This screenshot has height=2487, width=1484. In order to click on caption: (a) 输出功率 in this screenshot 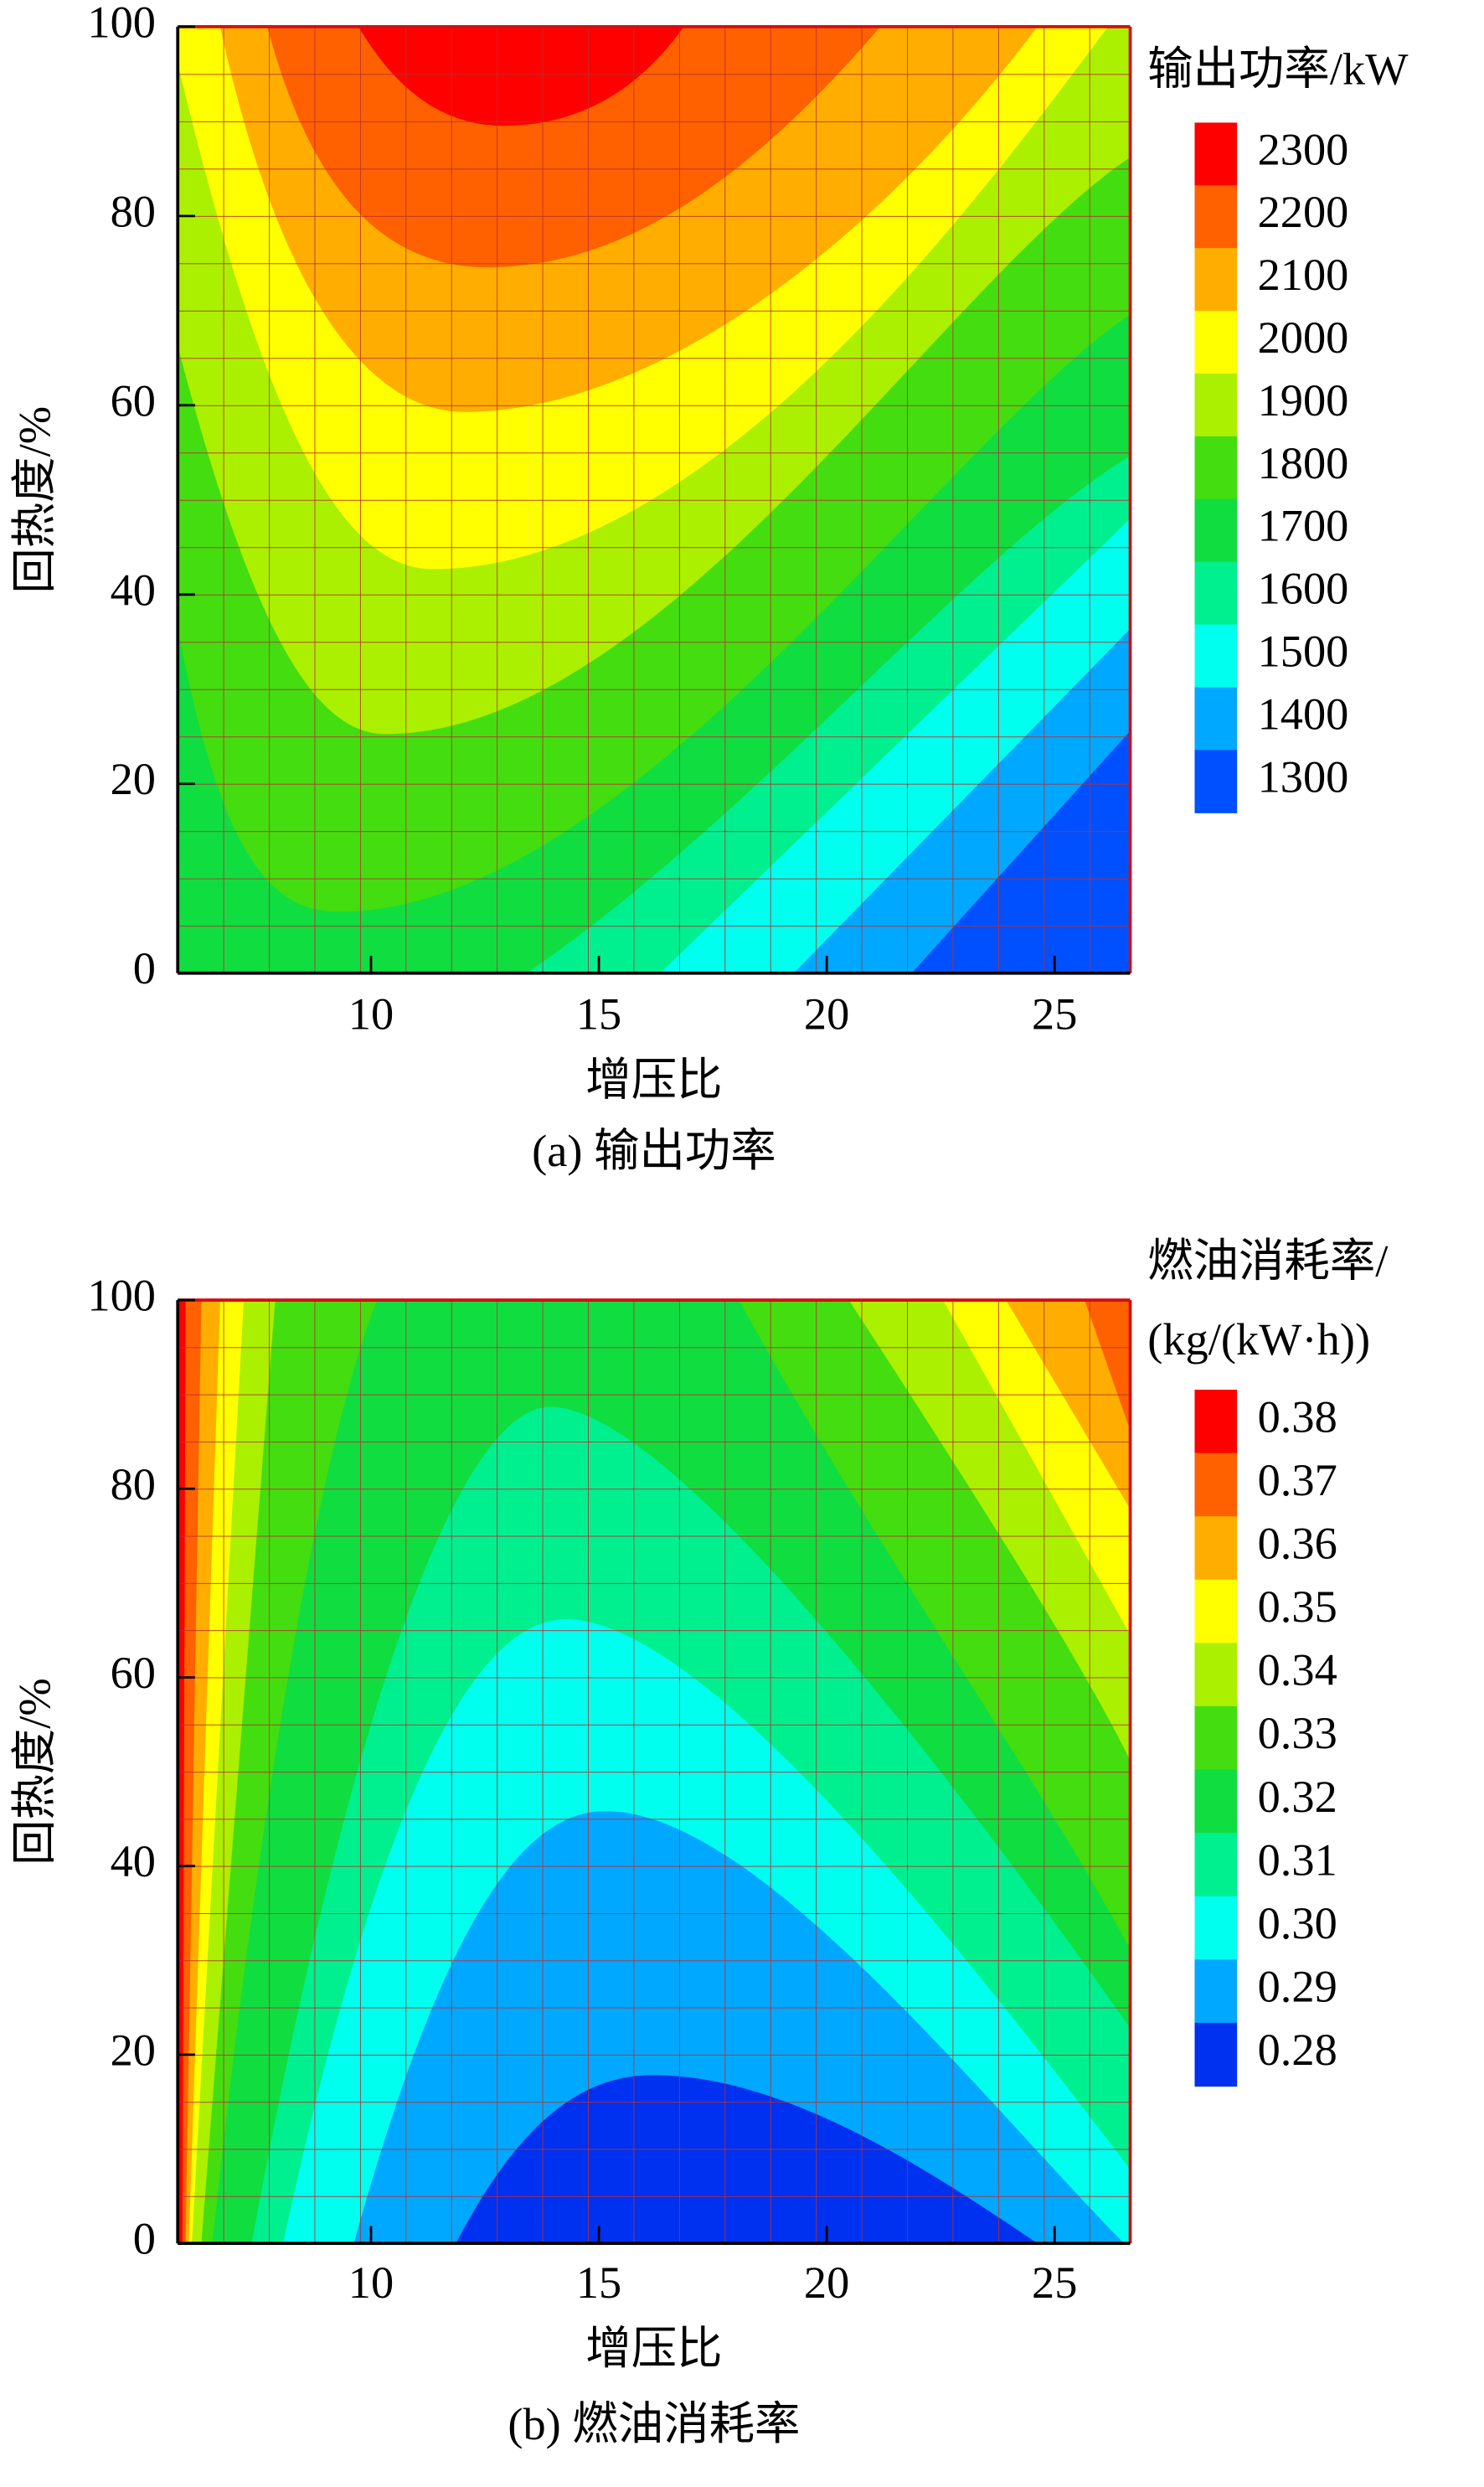, I will do `click(654, 1151)`.